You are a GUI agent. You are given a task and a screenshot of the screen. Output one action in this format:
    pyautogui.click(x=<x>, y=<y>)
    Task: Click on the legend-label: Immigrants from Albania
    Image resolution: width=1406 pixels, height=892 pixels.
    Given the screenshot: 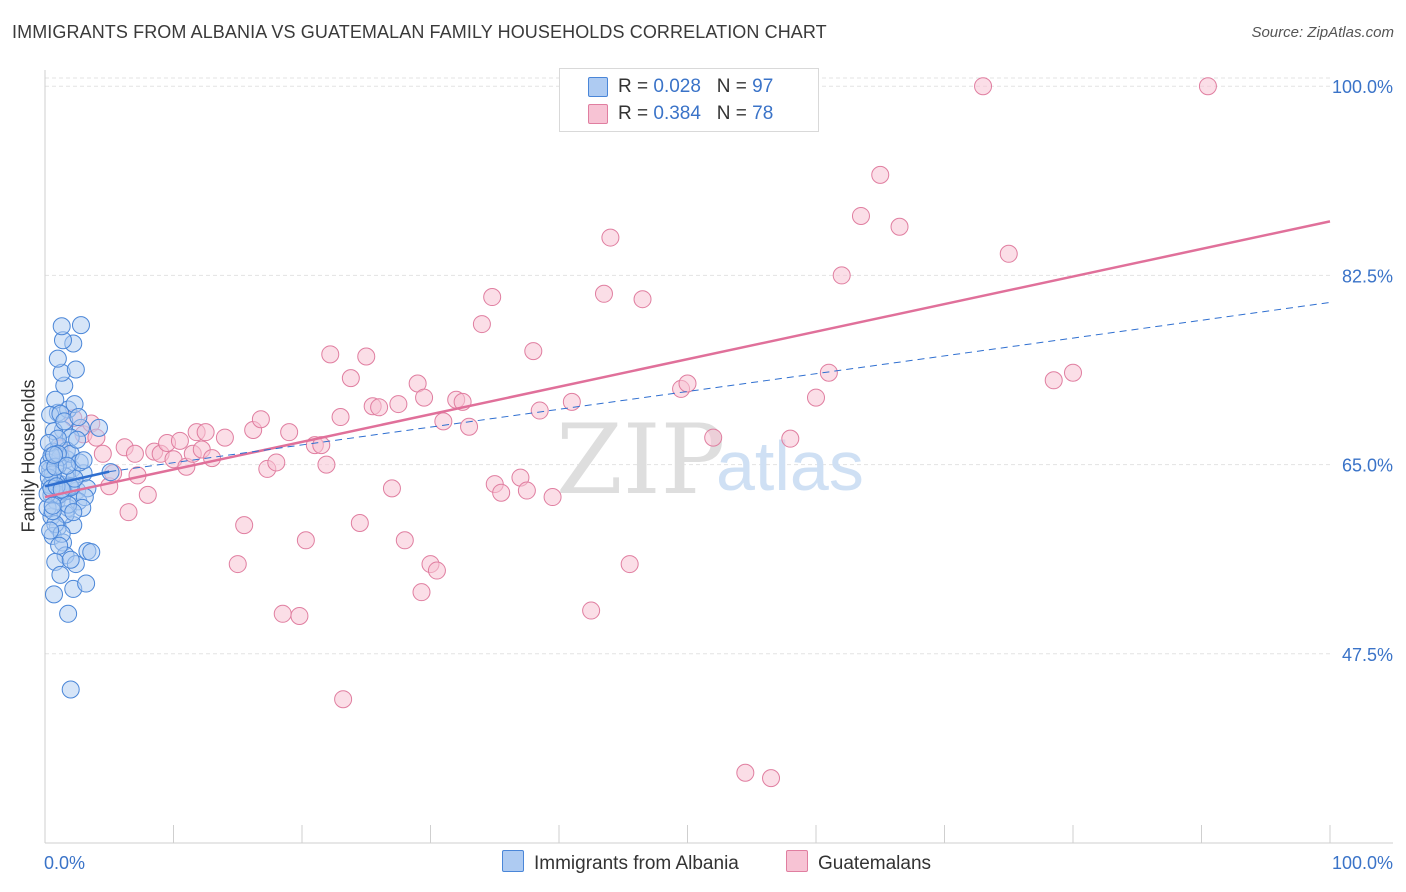 What is the action you would take?
    pyautogui.click(x=636, y=863)
    